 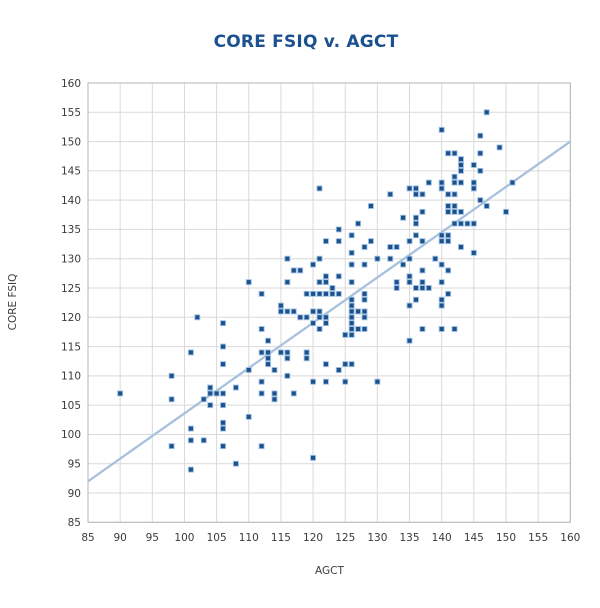 I want to click on chart-title: CORE FSIQ v. AGCT, so click(x=306, y=42).